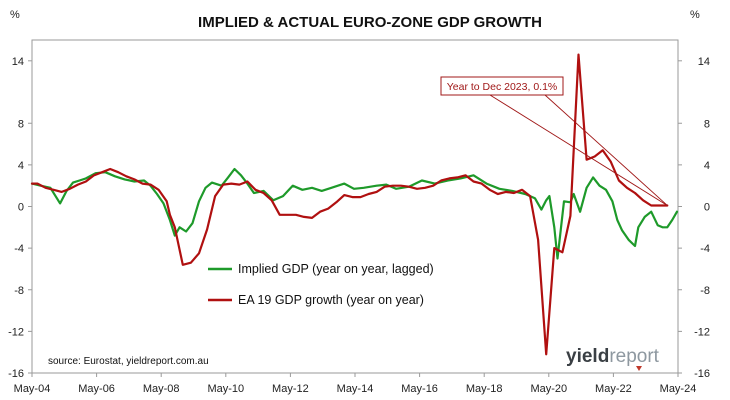  I want to click on annotation: Year to Dec 2023, 0.1%, so click(554, 141).